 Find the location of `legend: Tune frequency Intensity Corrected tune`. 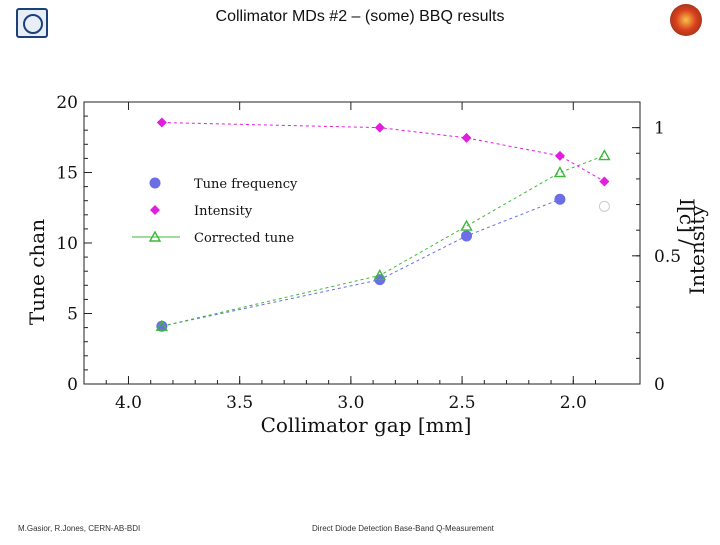

legend: Tune frequency Intensity Corrected tune is located at coordinates (215, 211).